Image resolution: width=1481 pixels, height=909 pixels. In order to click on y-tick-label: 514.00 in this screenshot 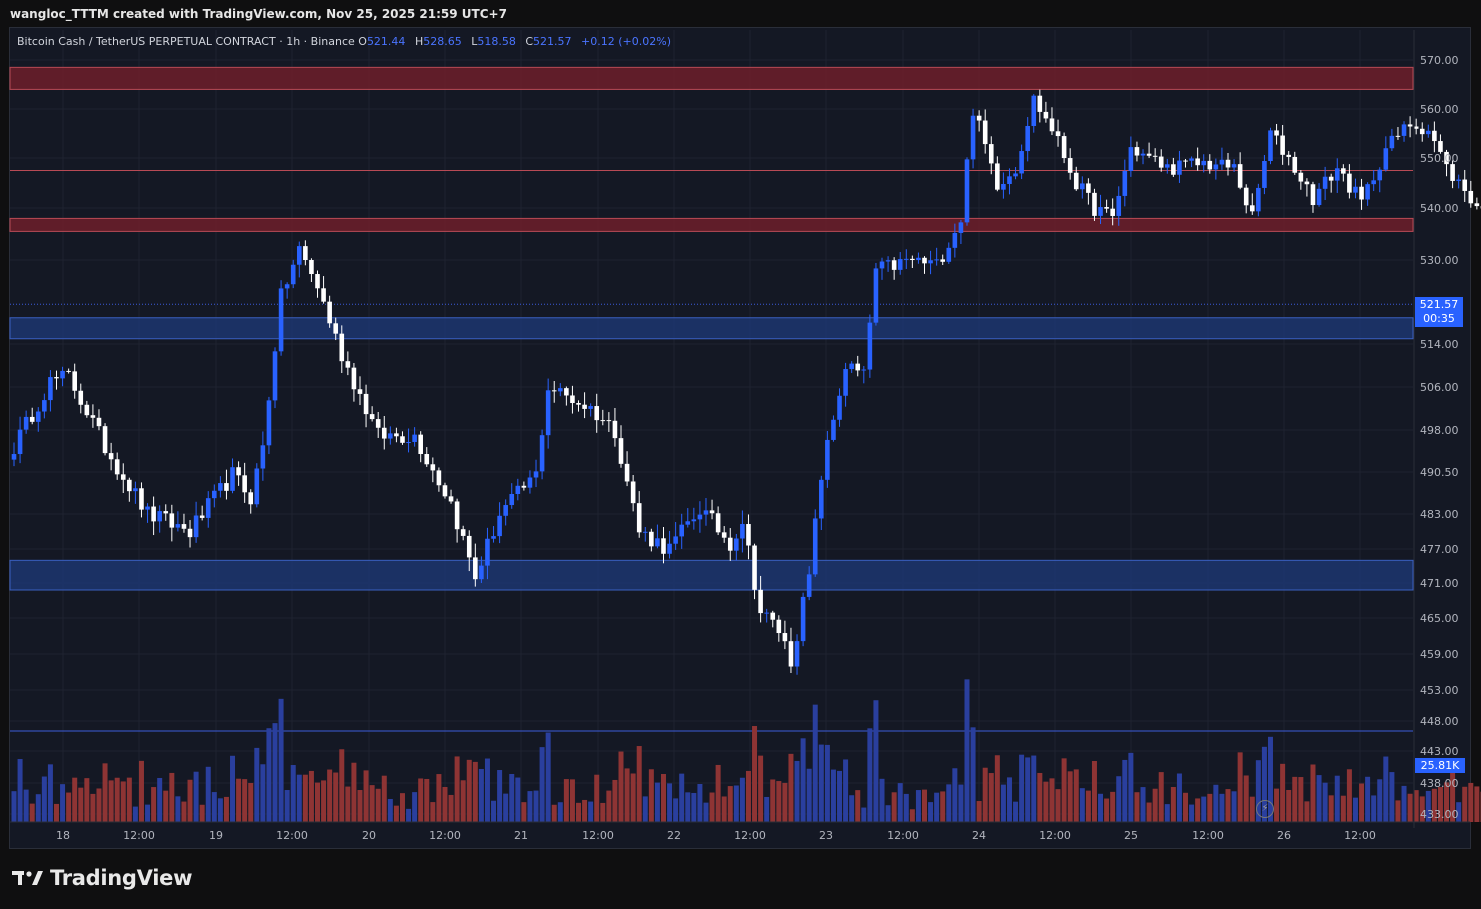, I will do `click(1439, 344)`.